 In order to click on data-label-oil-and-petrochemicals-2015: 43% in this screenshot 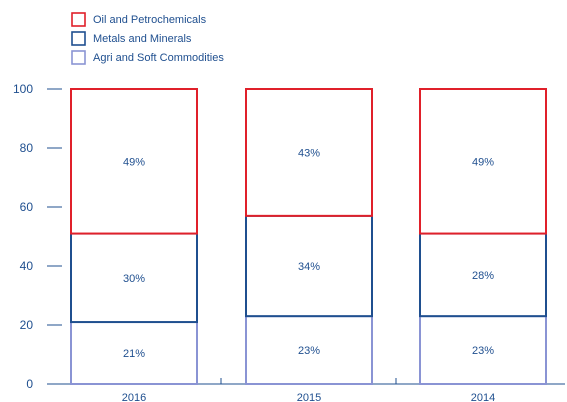, I will do `click(309, 153)`.